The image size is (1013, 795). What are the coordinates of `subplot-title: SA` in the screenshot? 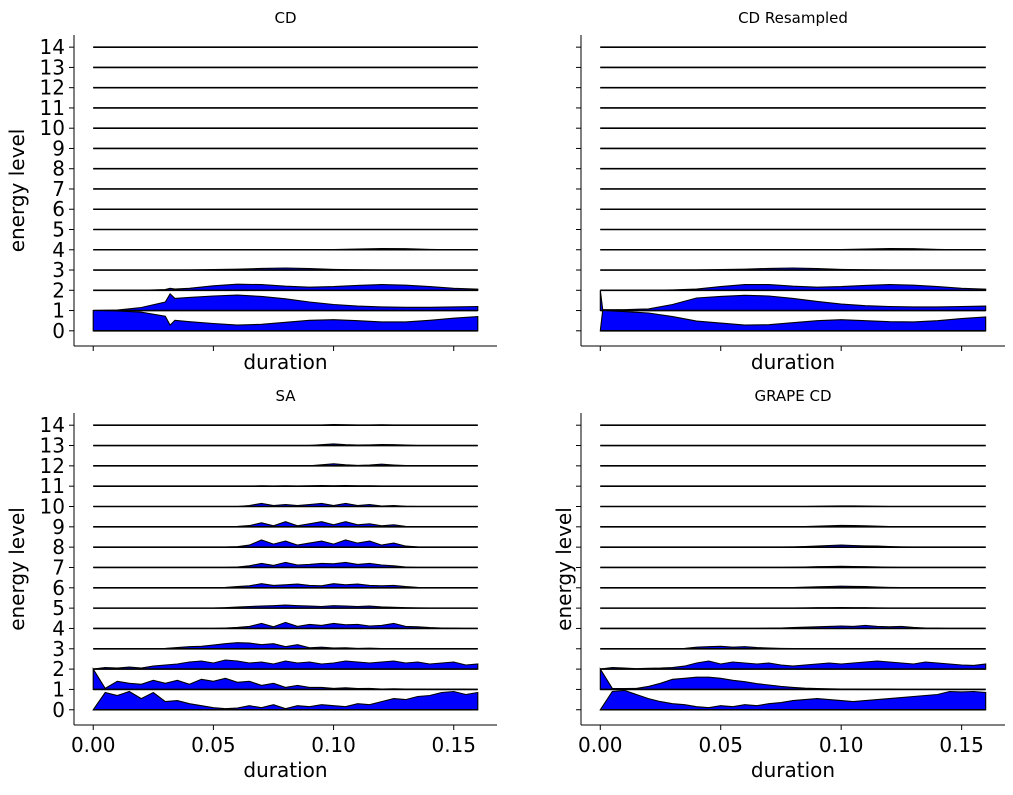 It's located at (285, 396).